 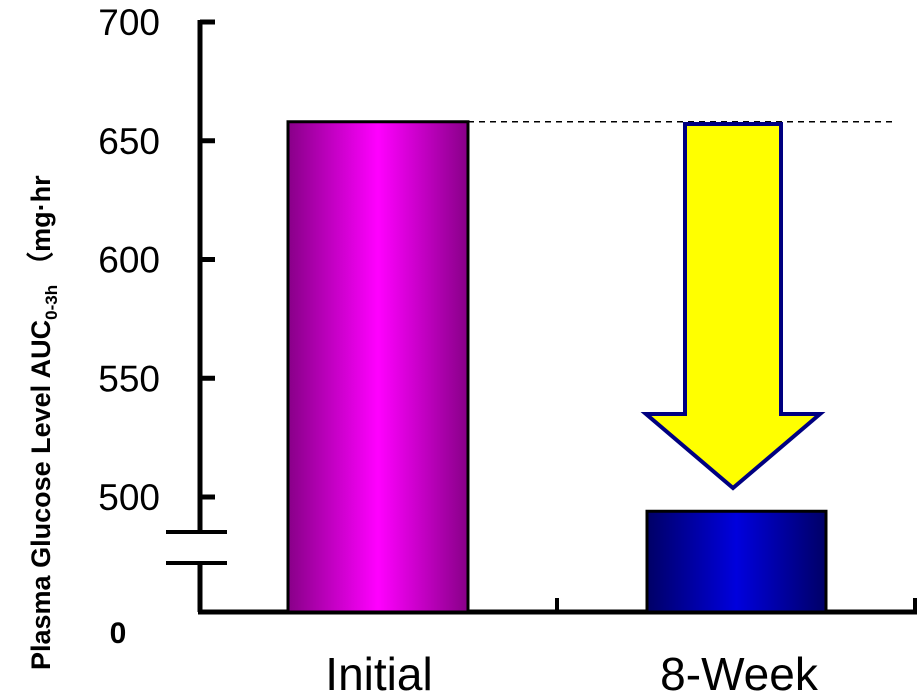 What do you see at coordinates (129, 141) in the screenshot?
I see `y-tick-label-650: 650` at bounding box center [129, 141].